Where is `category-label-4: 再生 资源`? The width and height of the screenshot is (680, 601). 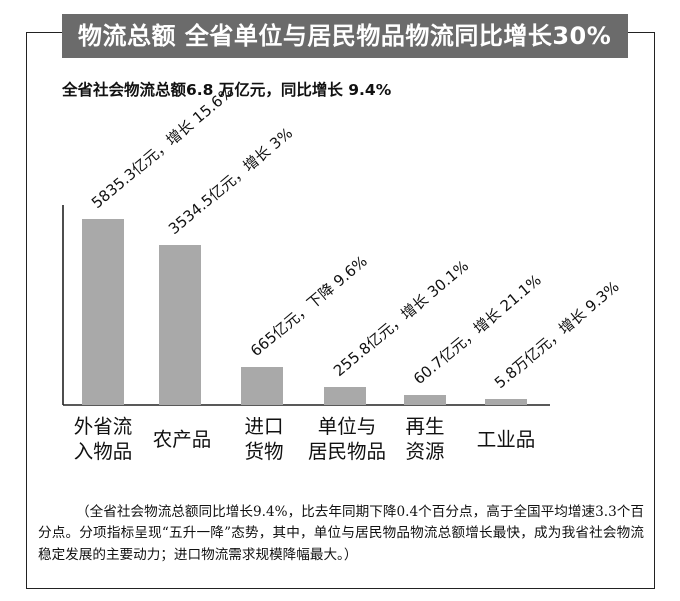 category-label-4: 再生 资源 is located at coordinates (425, 439).